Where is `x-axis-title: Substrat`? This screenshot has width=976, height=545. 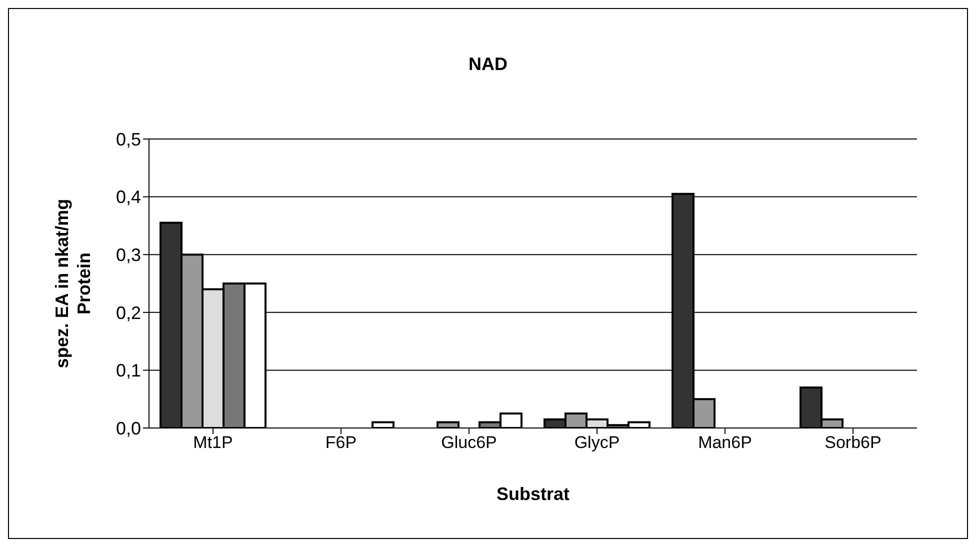 x-axis-title: Substrat is located at coordinates (533, 494).